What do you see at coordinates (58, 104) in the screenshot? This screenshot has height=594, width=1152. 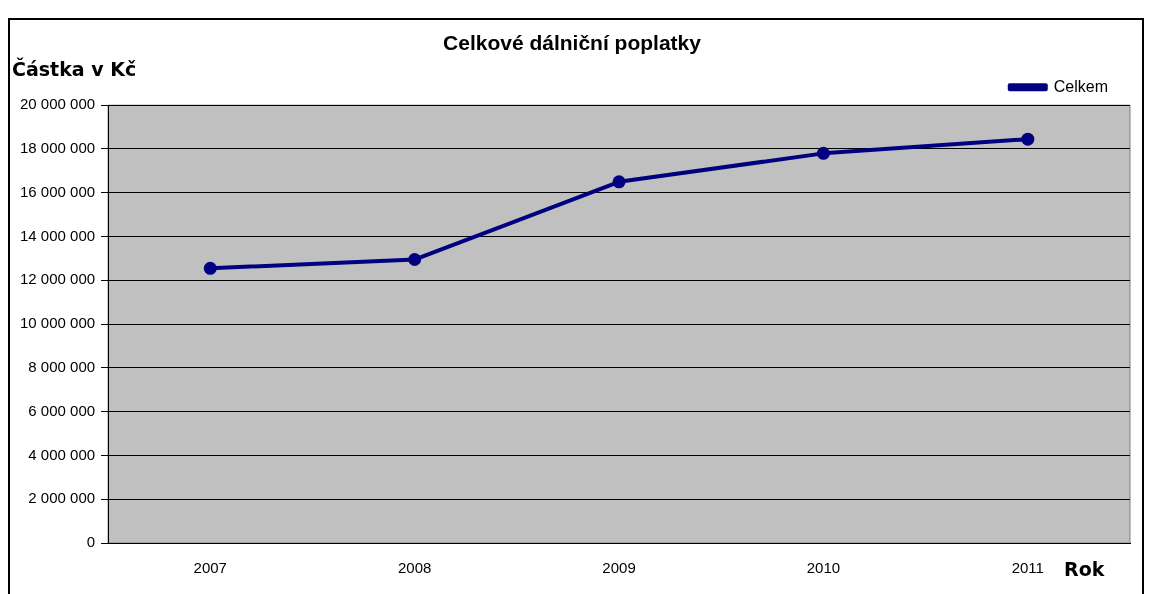 I see `y-tick-label: 20 000 000` at bounding box center [58, 104].